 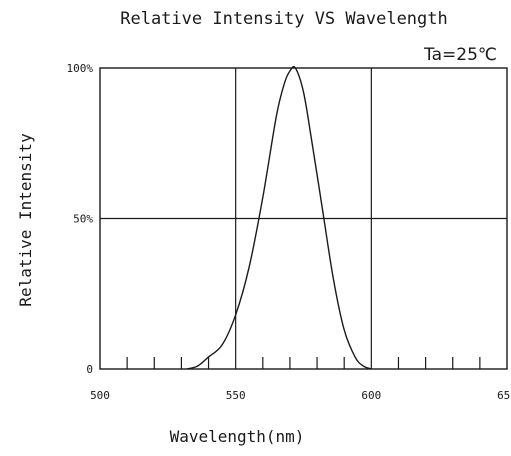 What do you see at coordinates (284, 19) in the screenshot?
I see `chart-title: Relative Intensity VS Wavelength` at bounding box center [284, 19].